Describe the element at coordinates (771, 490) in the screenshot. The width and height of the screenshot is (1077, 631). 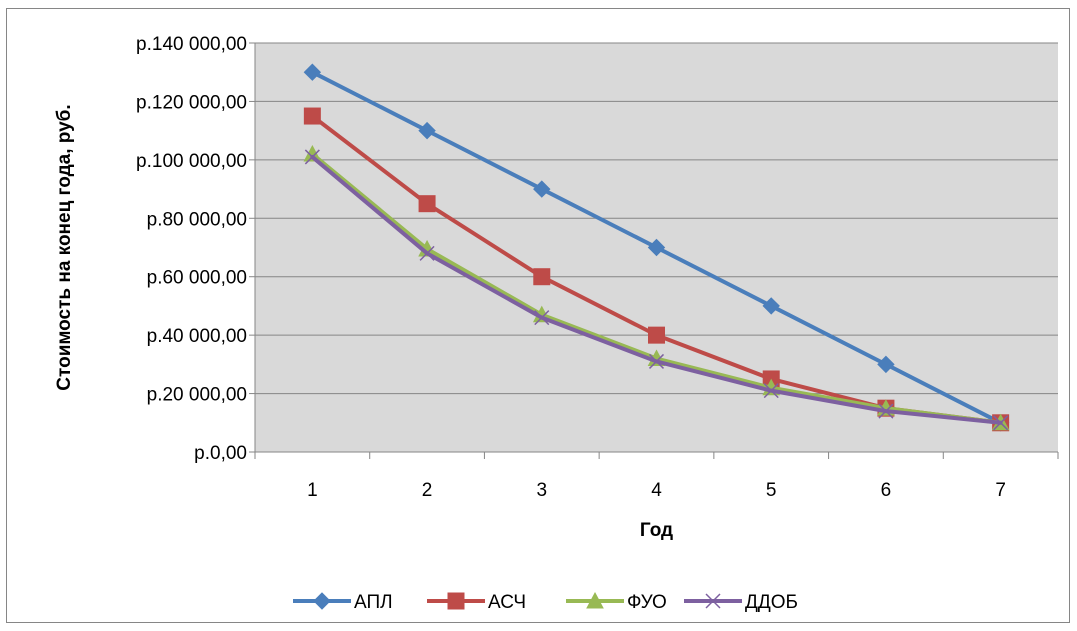
I see `x-tick-label-4: 5` at that location.